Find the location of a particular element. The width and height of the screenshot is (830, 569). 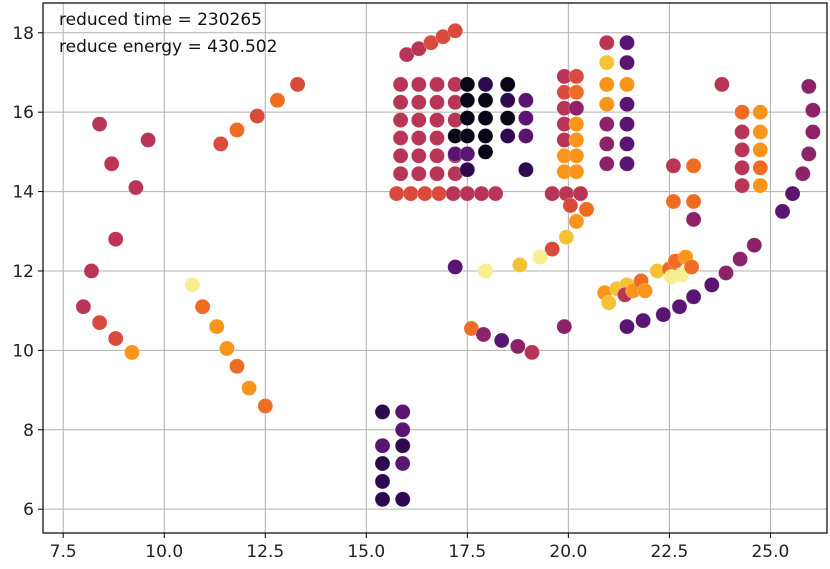

y-tick-label: 14 is located at coordinates (23, 193).